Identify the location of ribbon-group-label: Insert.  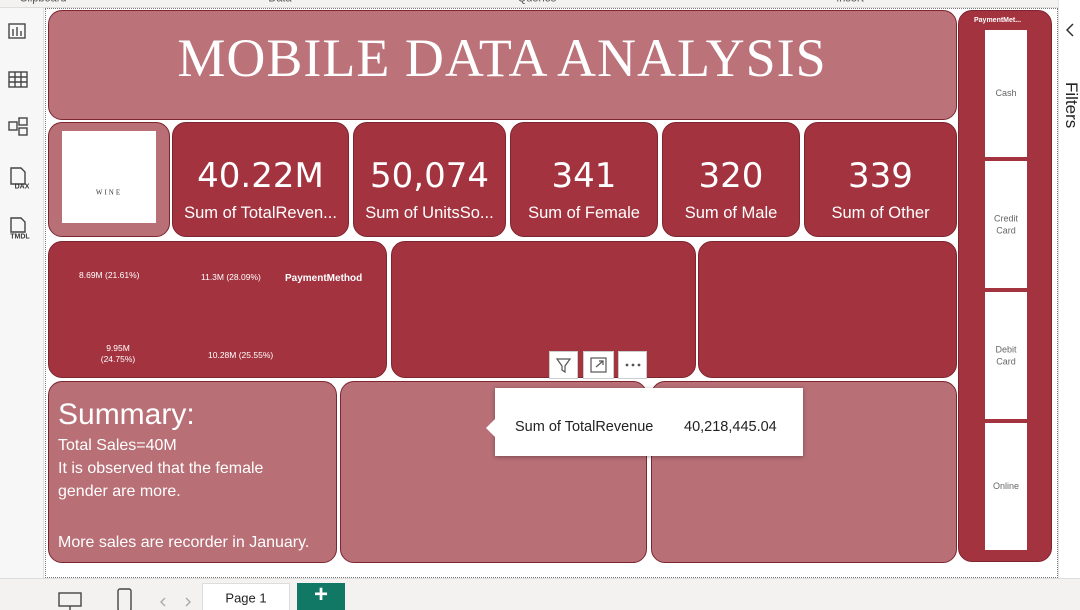
(850, 2).